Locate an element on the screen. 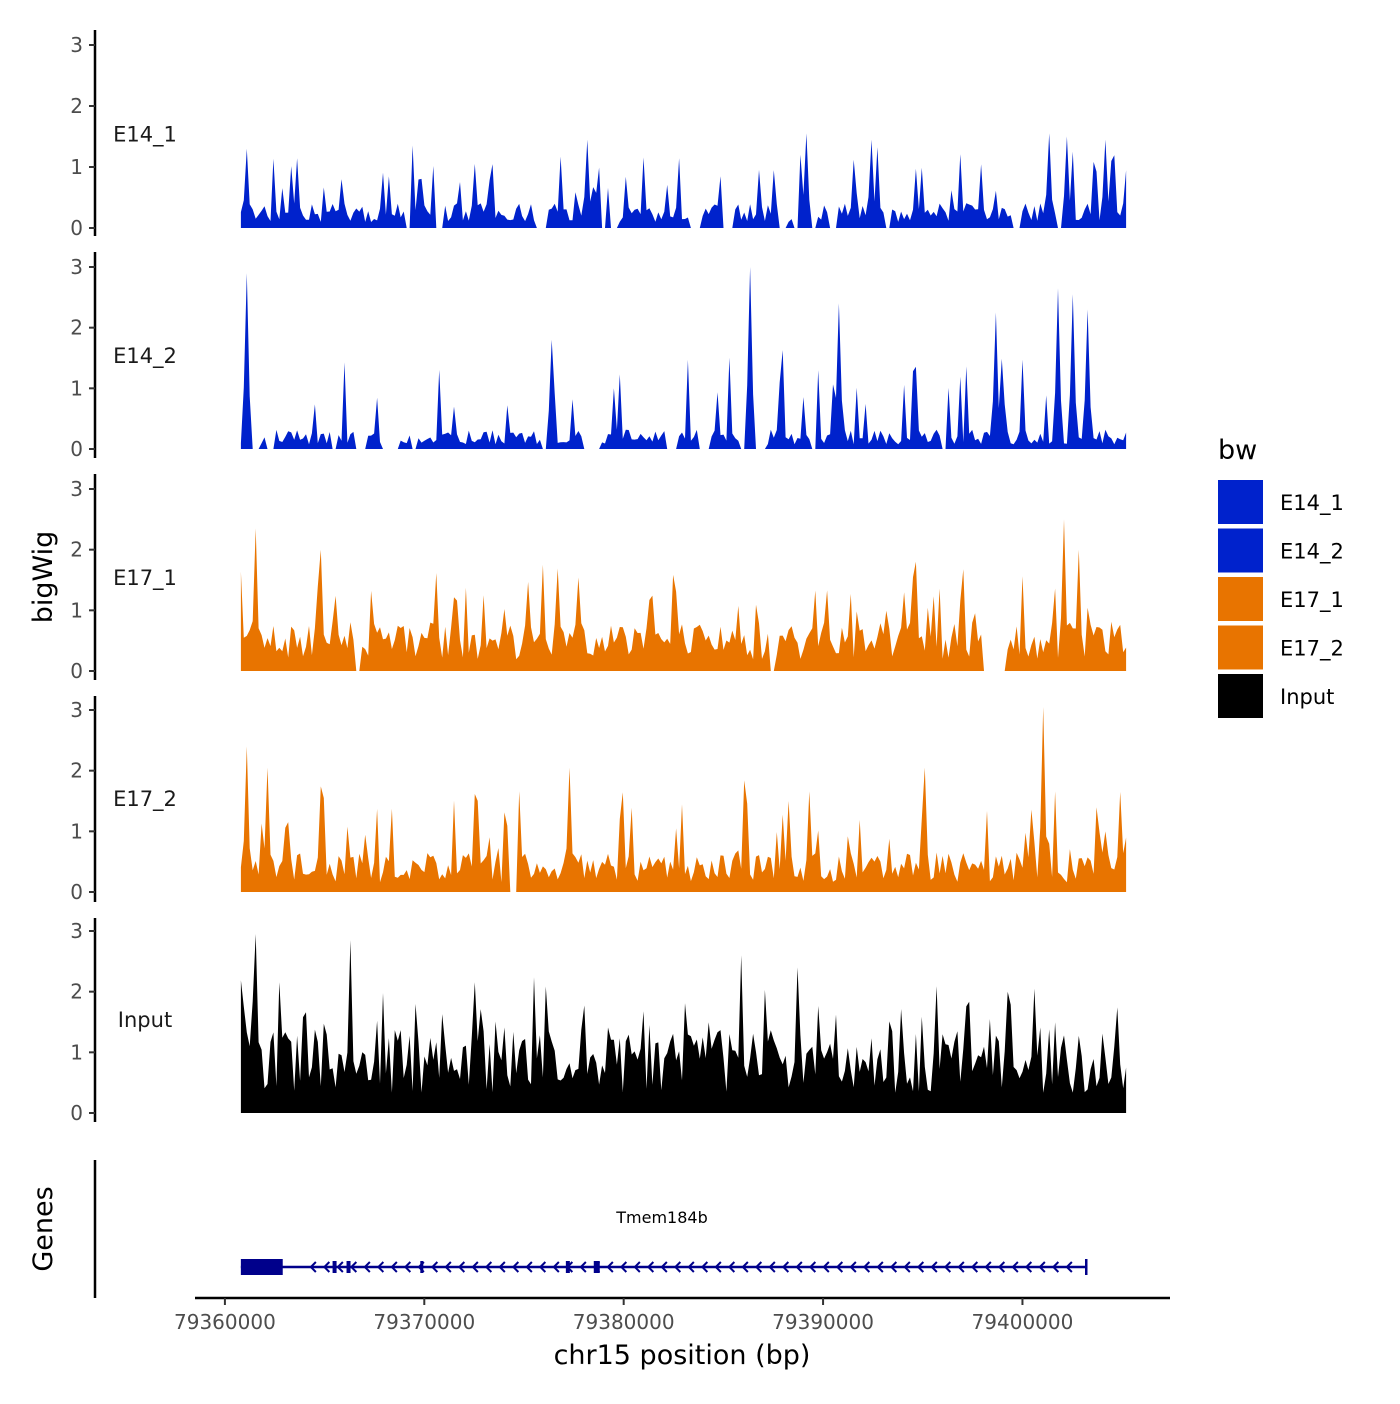 This screenshot has width=1400, height=1404. legend-label: E17_2 is located at coordinates (1312, 649).